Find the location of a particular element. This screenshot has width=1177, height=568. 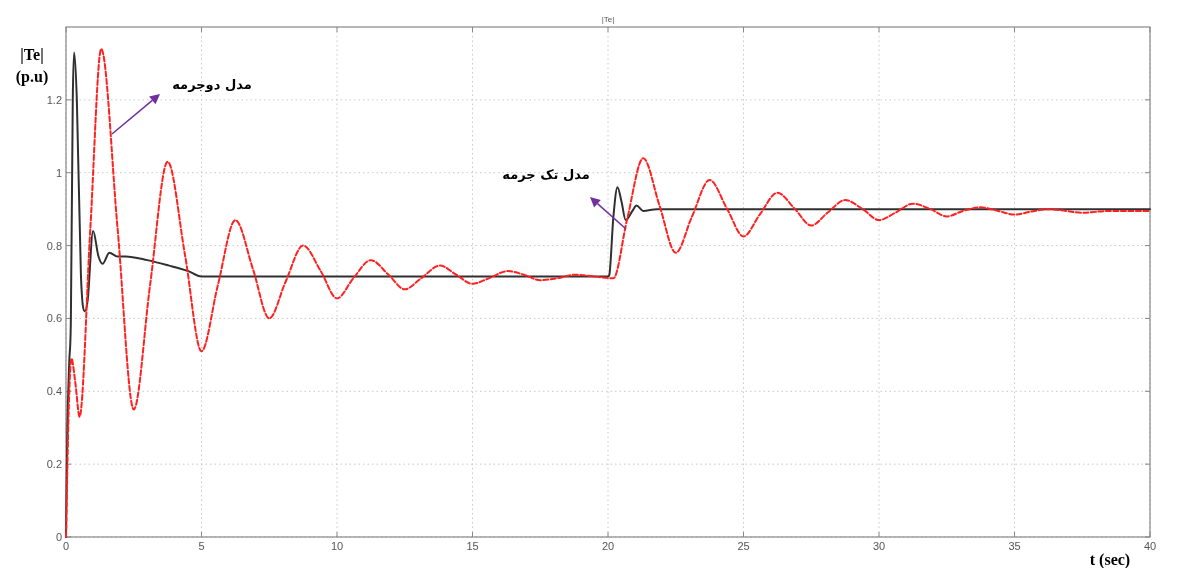

y-tick-label: 0.8 is located at coordinates (54, 245).